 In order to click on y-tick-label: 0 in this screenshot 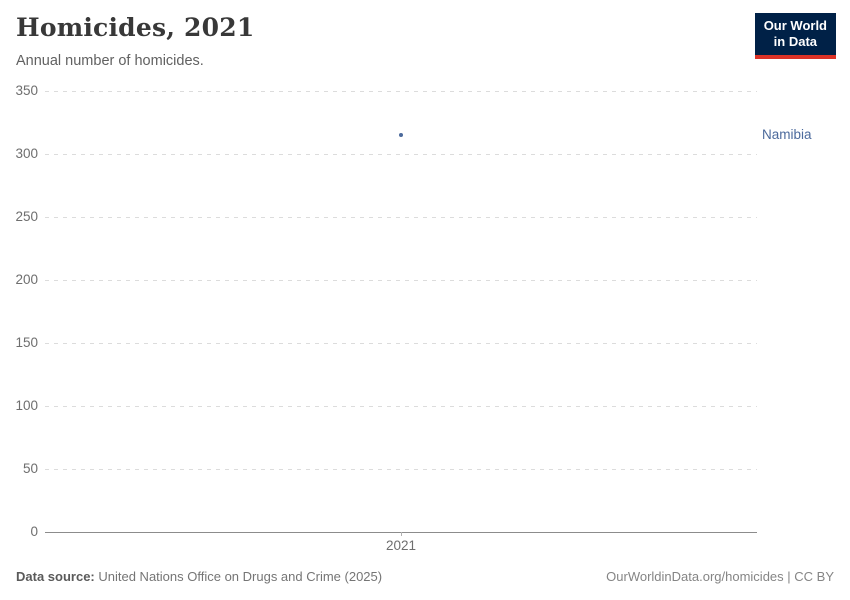, I will do `click(34, 531)`.